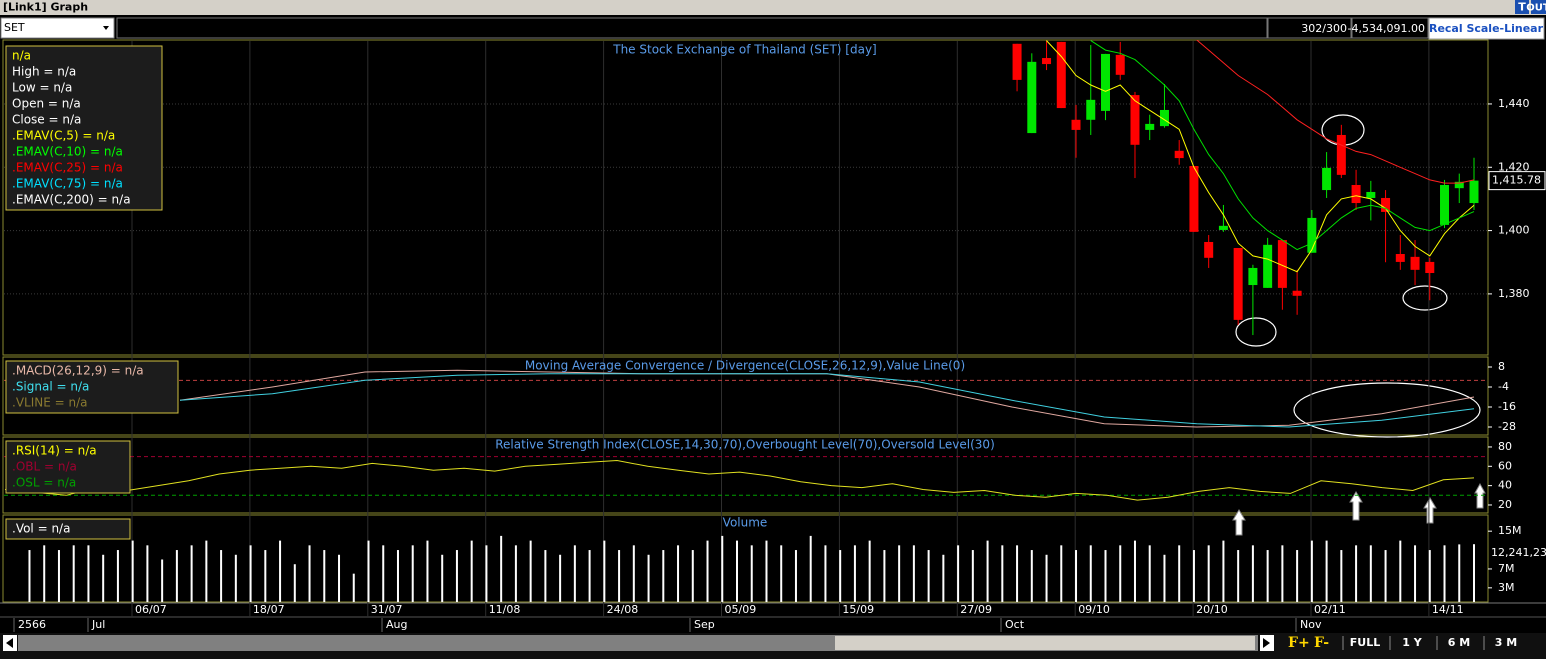 The image size is (1546, 659). I want to click on date-label: 27/09, so click(976, 609).